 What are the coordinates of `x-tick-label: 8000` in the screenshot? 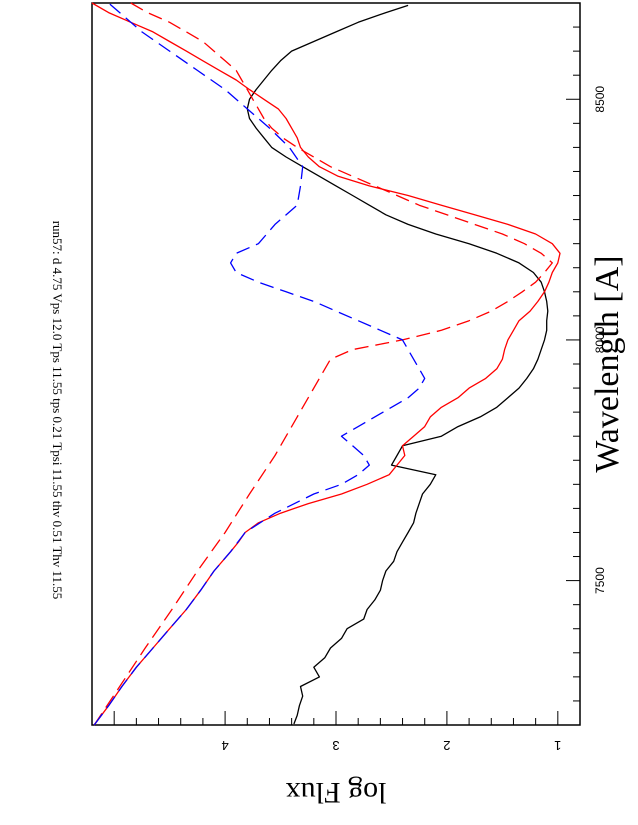 It's located at (600, 339).